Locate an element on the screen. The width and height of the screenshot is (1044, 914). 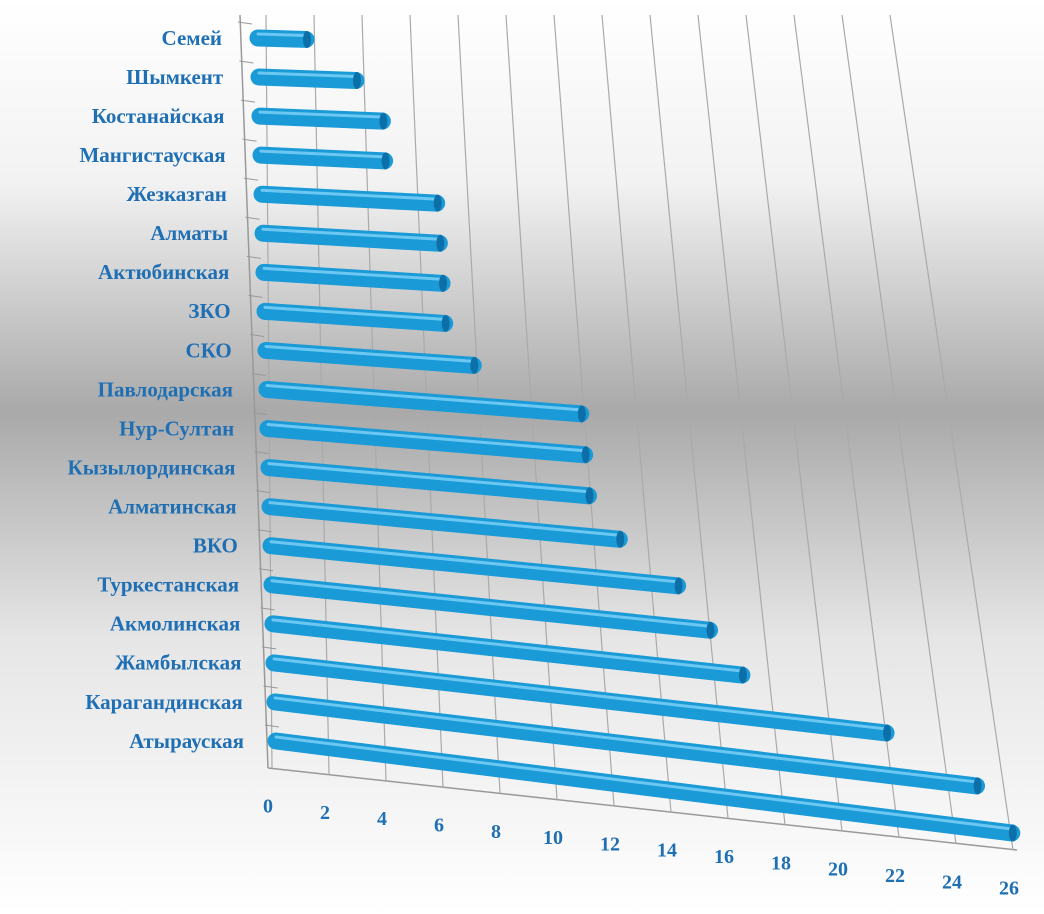
x-tick-label: 4 is located at coordinates (382, 819).